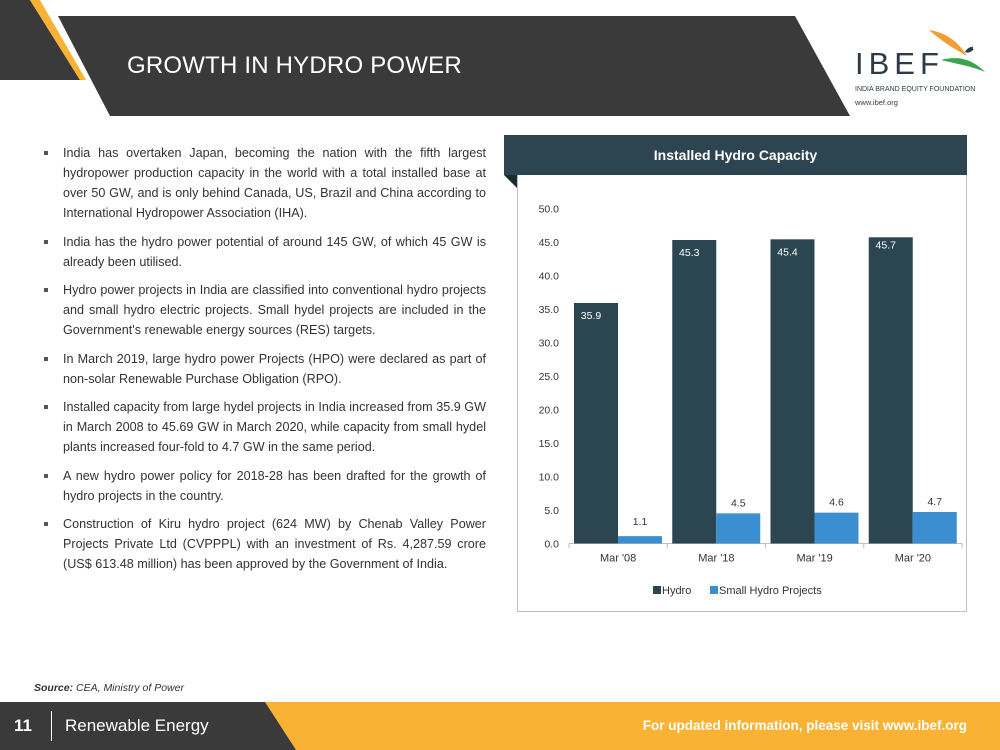  What do you see at coordinates (787, 252) in the screenshot?
I see `data-label: 45.4` at bounding box center [787, 252].